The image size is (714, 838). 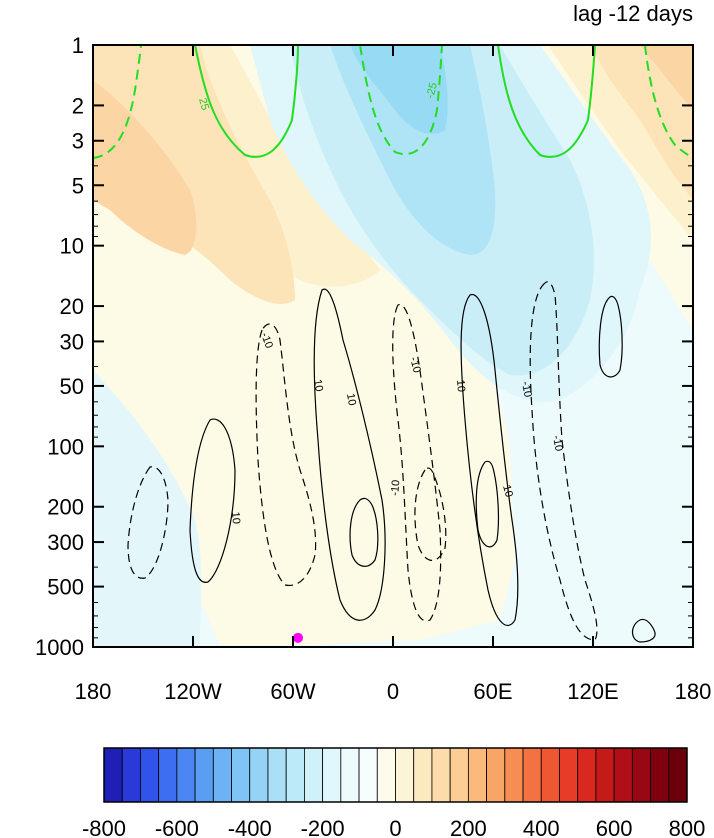 I want to click on green-contour-label-pos: 25, so click(x=203, y=104).